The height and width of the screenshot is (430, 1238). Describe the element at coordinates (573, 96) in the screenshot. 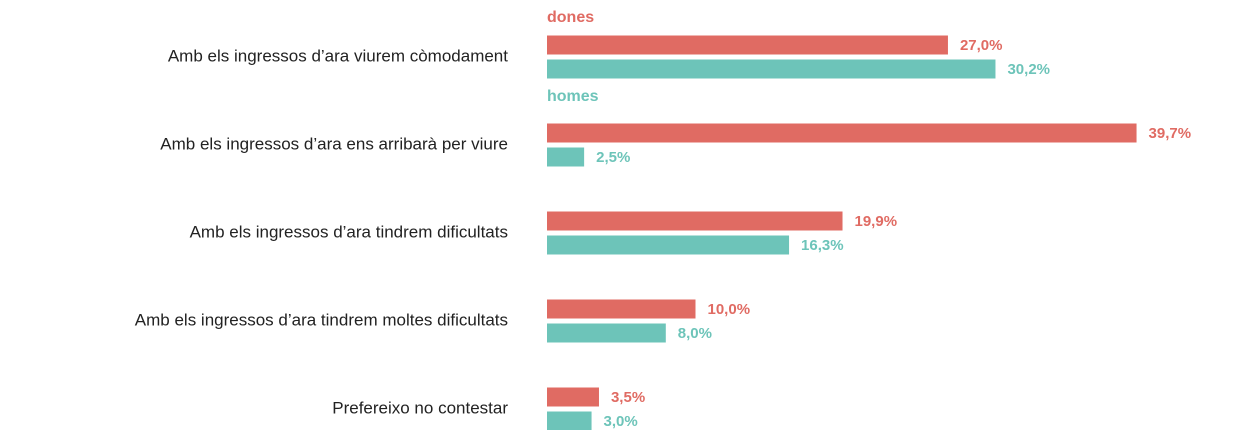

I see `legend-label: homes` at that location.